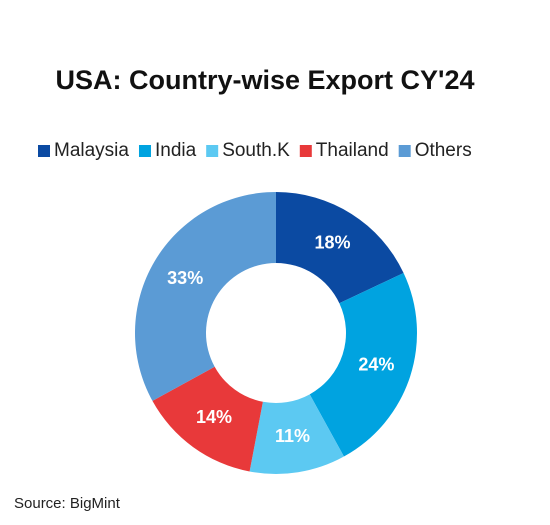  What do you see at coordinates (176, 150) in the screenshot?
I see `legend-text: India` at bounding box center [176, 150].